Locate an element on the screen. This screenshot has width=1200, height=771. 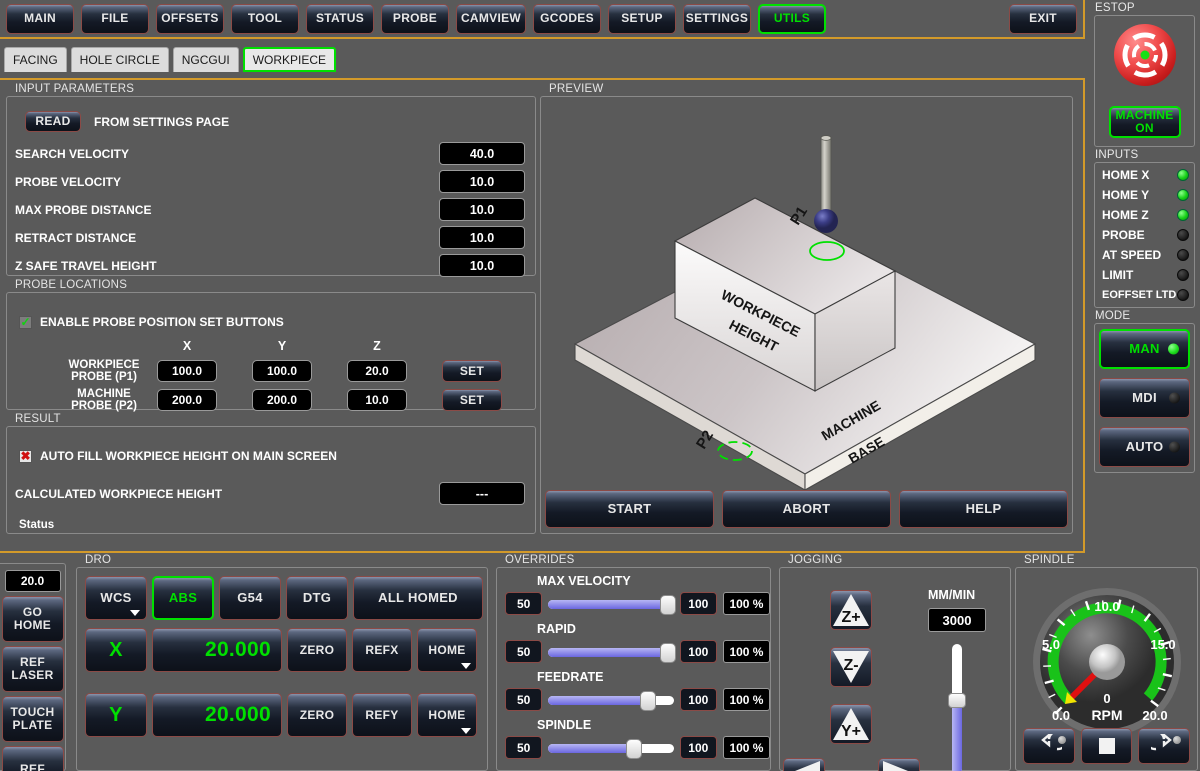
dro-ref-x-button: REFX is located at coordinates (411, 650).